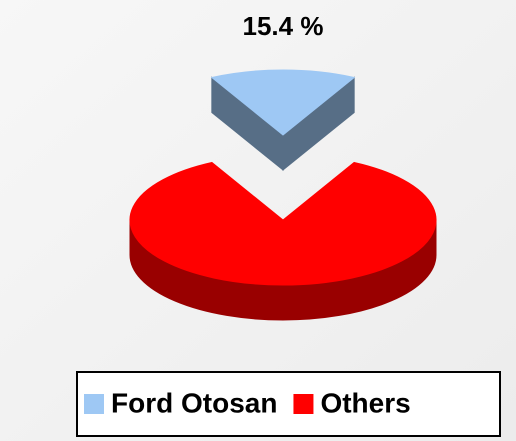 The width and height of the screenshot is (516, 441). What do you see at coordinates (288, 404) in the screenshot?
I see `legend-box` at bounding box center [288, 404].